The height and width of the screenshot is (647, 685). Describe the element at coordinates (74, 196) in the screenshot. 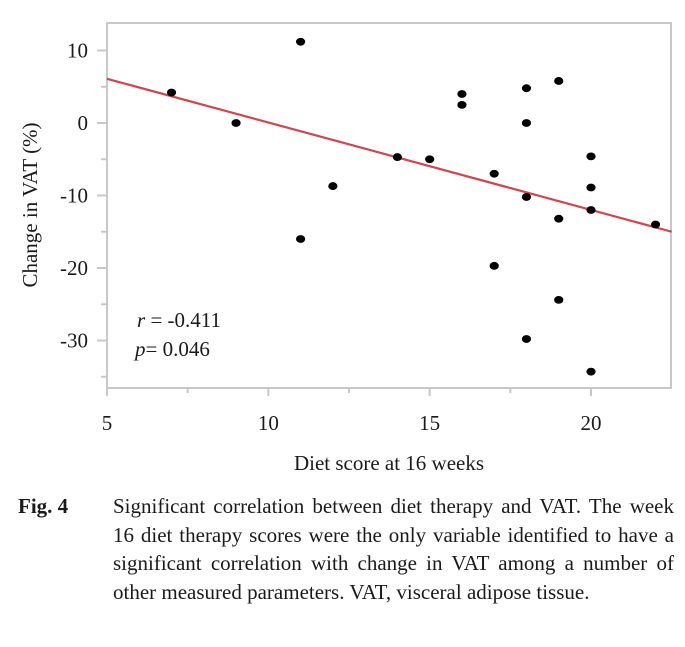

I see `y-tick-label: -10` at that location.